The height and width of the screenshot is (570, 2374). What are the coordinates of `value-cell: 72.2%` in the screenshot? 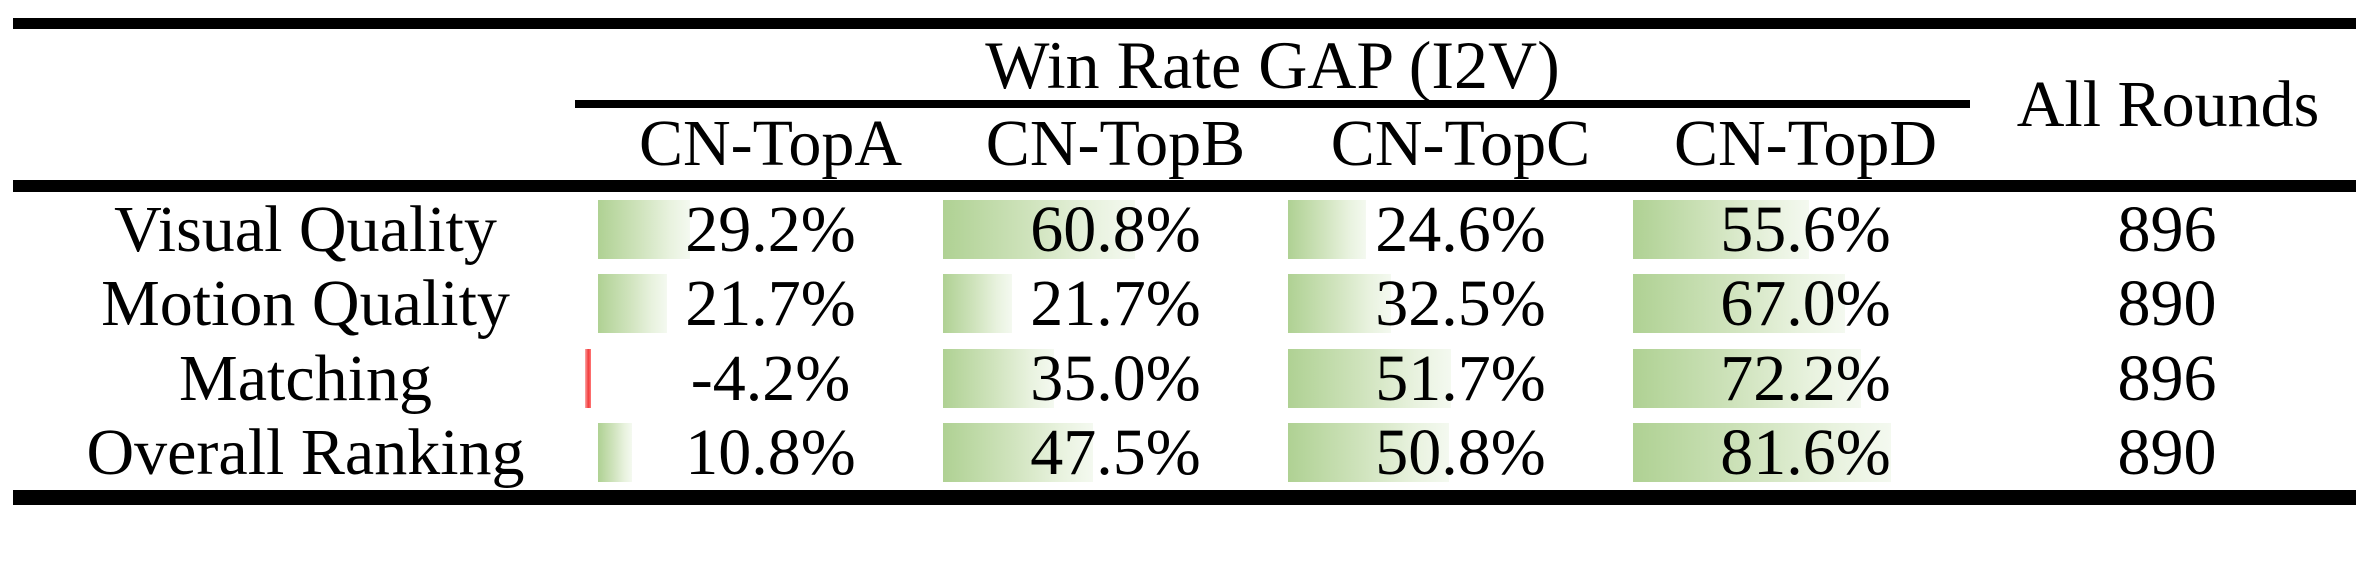 It's located at (1805, 378).